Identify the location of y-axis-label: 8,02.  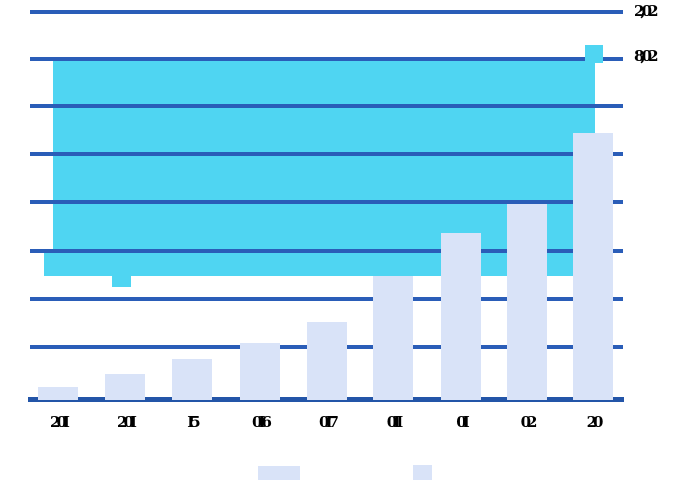
(646, 56).